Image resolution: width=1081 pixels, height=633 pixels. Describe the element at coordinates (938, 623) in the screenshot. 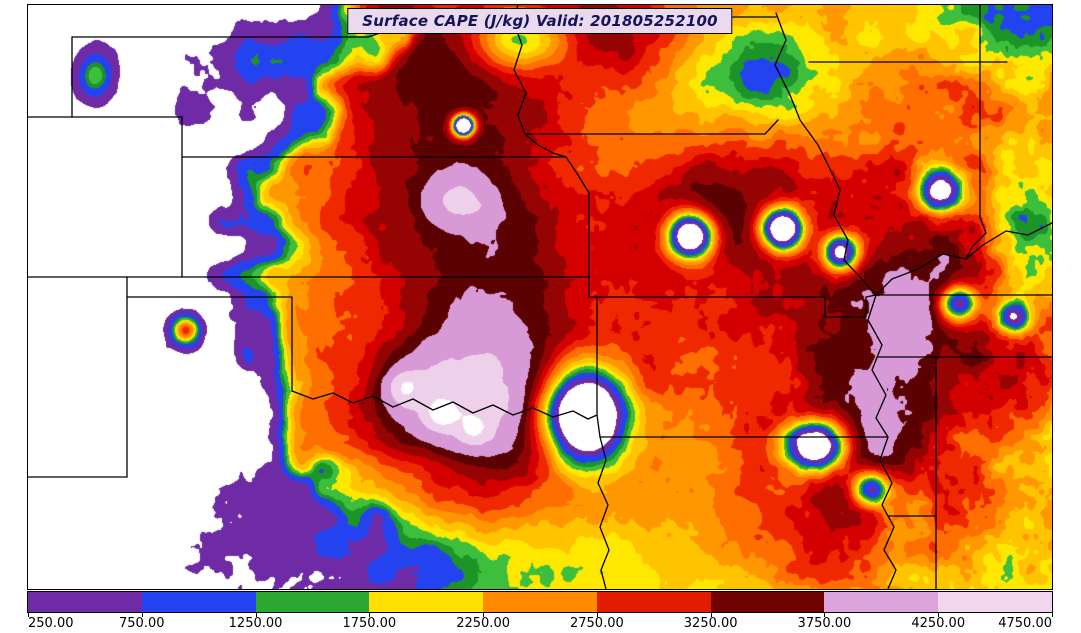

I see `colorbar-tick-label: 4250.00` at that location.